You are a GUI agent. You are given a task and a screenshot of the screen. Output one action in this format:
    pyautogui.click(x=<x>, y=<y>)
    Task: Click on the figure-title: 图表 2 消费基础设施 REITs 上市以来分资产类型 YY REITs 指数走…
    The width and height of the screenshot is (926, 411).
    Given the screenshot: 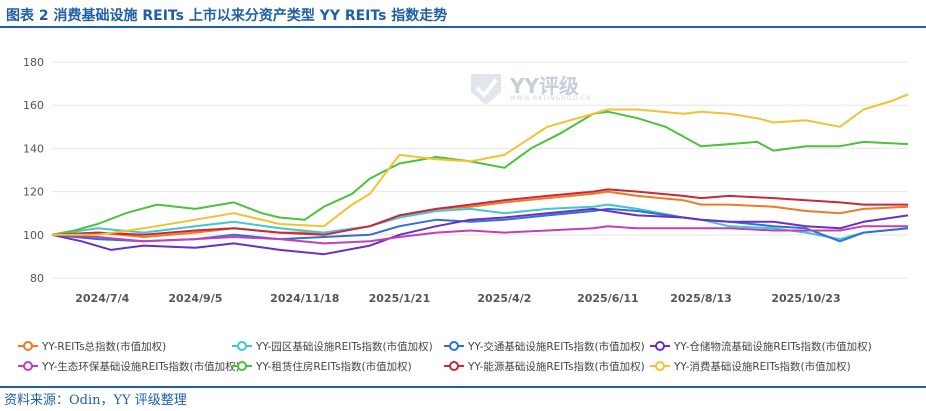 What is the action you would take?
    pyautogui.click(x=227, y=16)
    